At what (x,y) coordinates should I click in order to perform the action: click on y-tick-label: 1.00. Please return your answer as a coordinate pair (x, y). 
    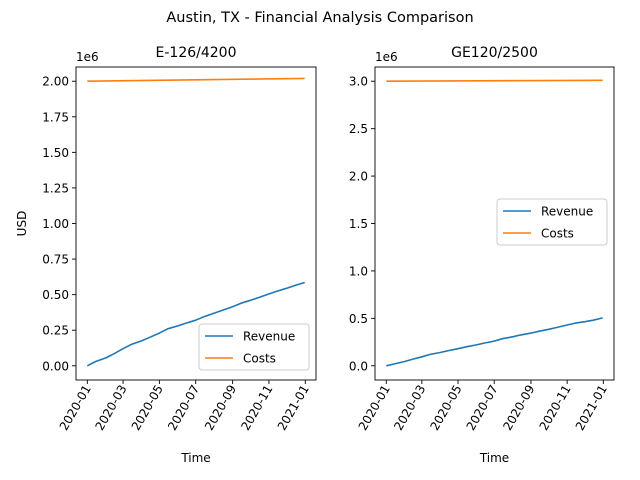
    Looking at the image, I should click on (55, 224).